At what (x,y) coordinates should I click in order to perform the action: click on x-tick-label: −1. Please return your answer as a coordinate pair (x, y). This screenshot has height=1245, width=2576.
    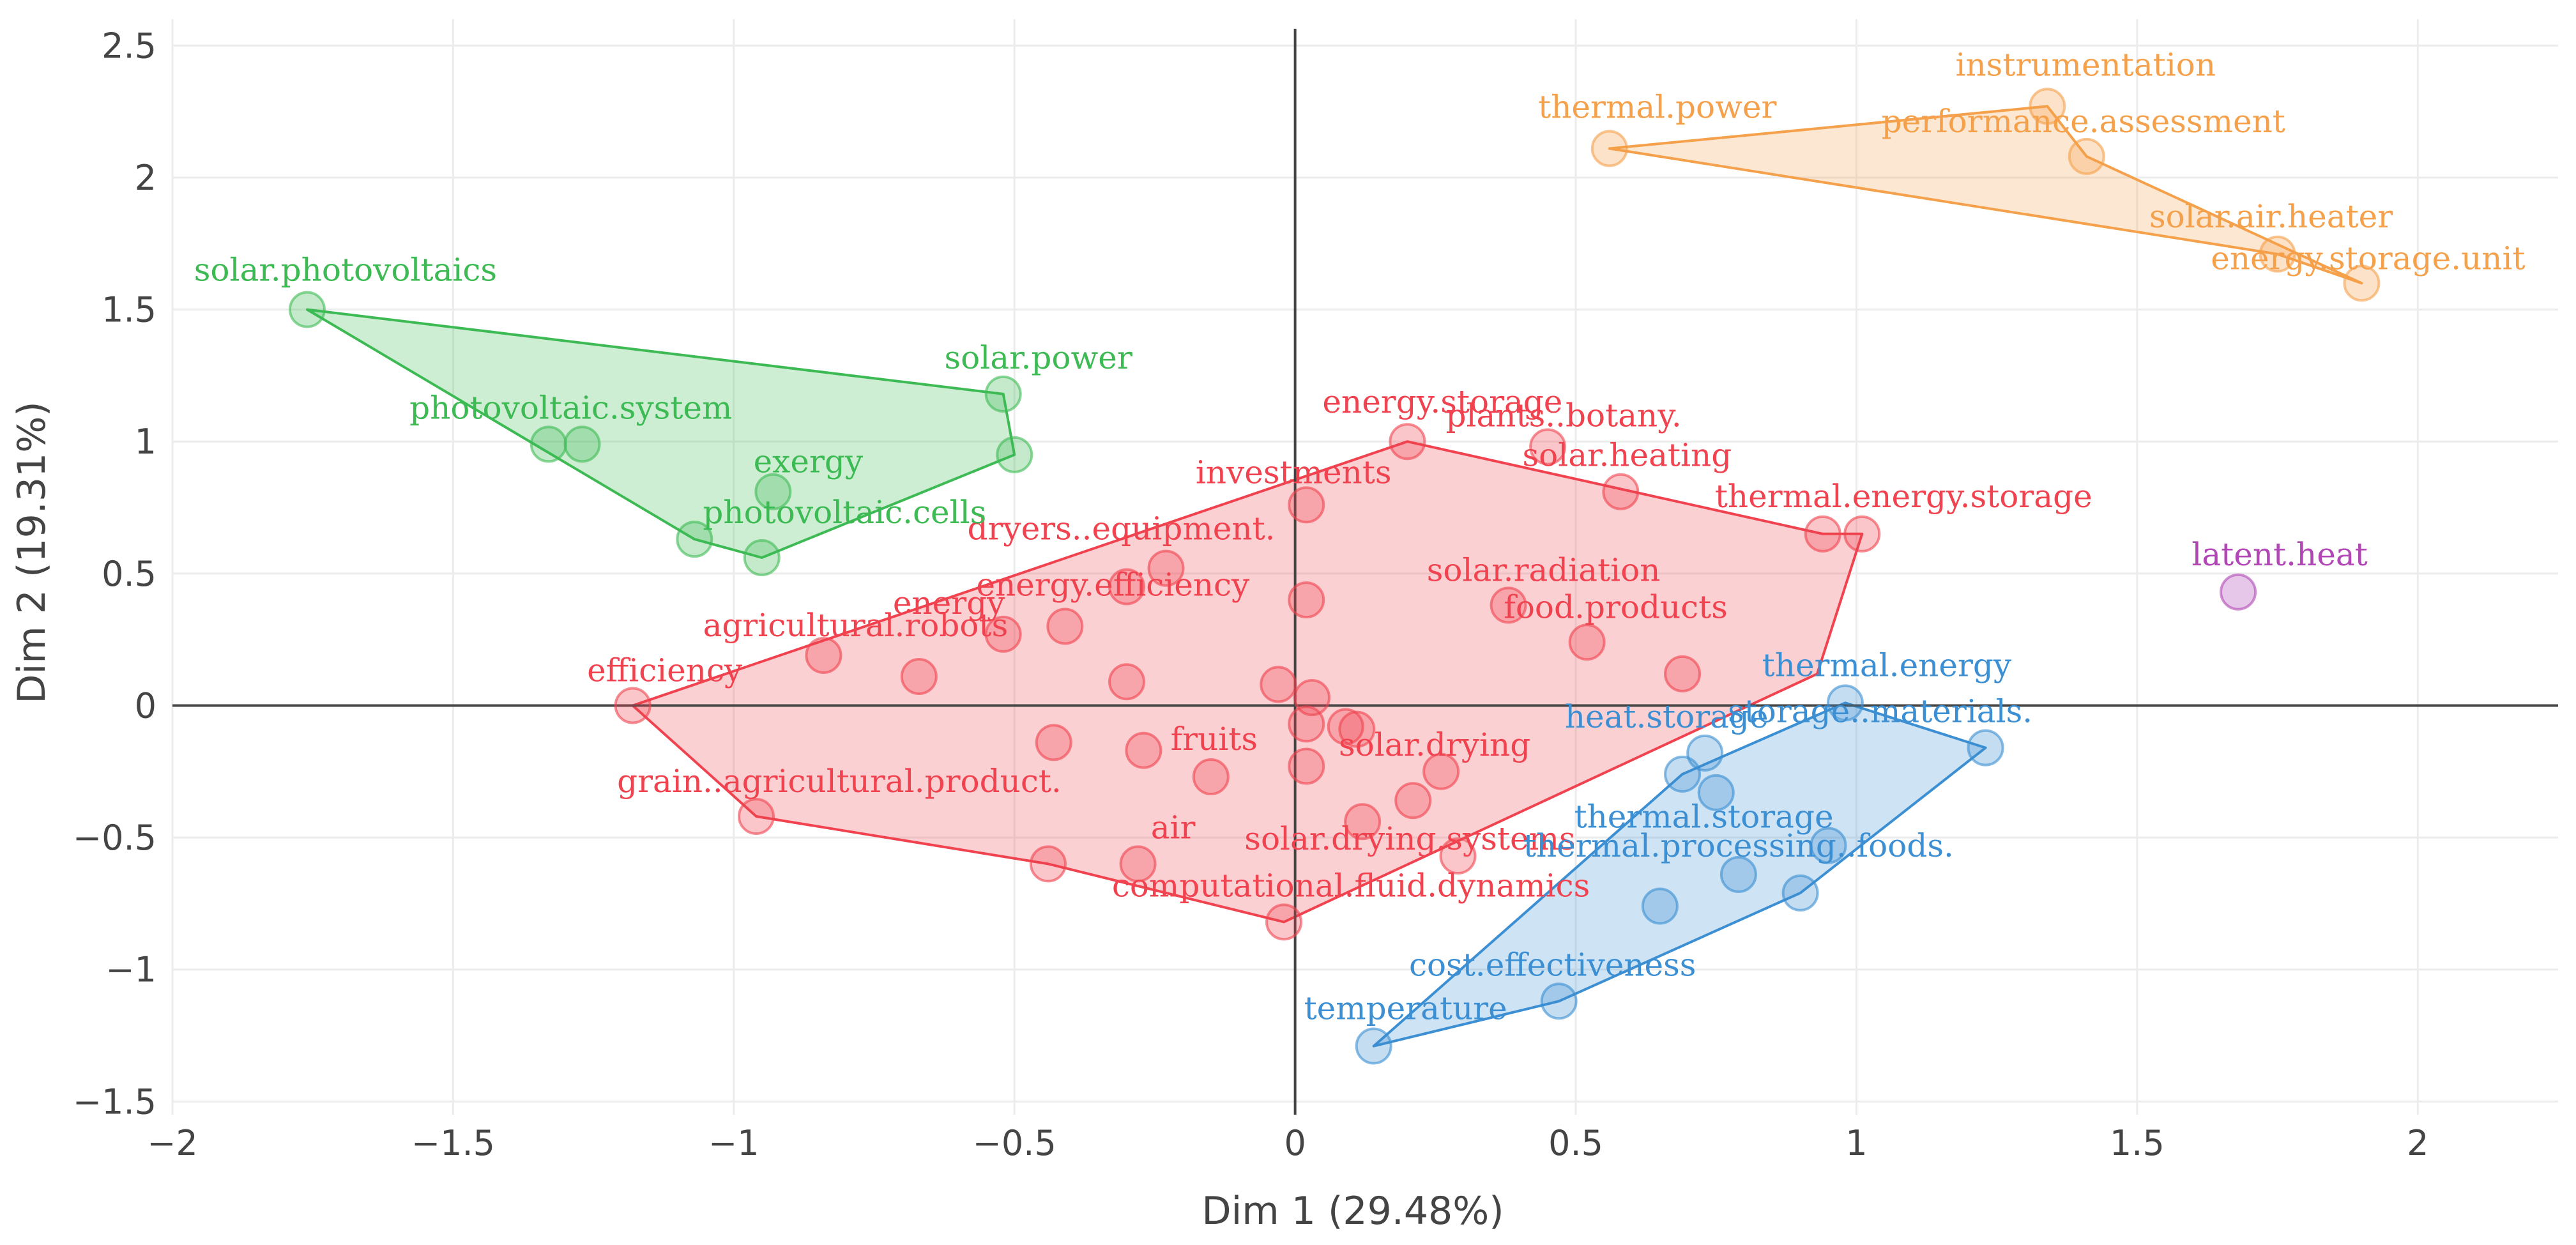
    Looking at the image, I should click on (733, 1143).